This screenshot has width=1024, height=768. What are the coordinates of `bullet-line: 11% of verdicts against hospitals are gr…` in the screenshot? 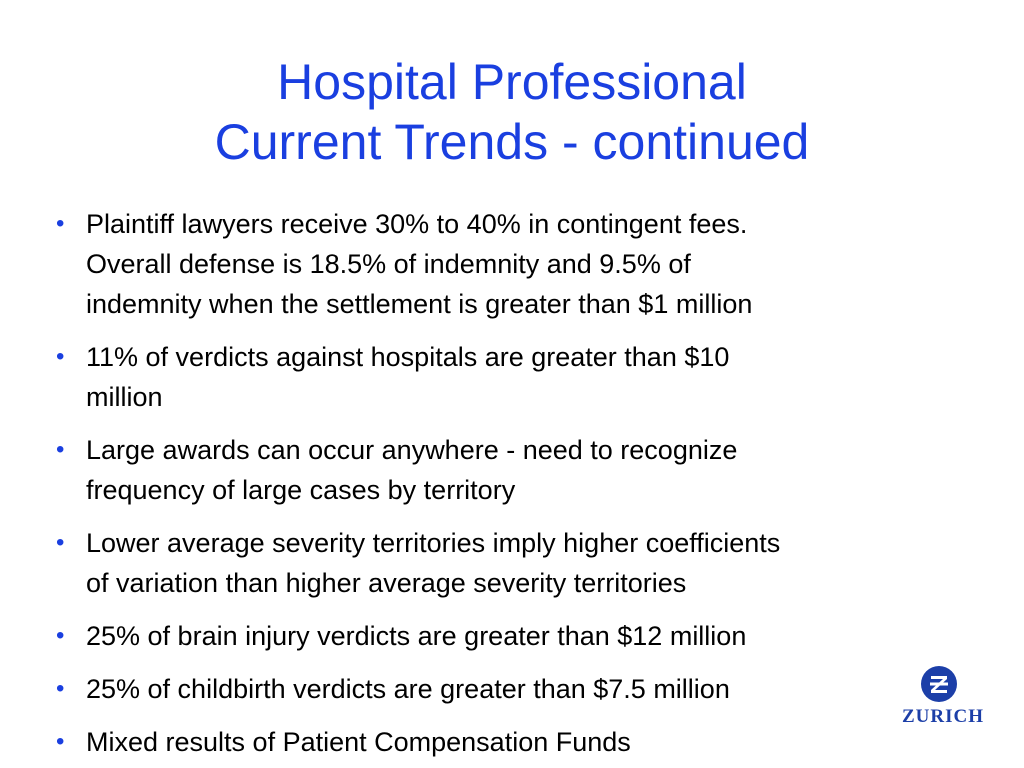 It's located at (408, 357).